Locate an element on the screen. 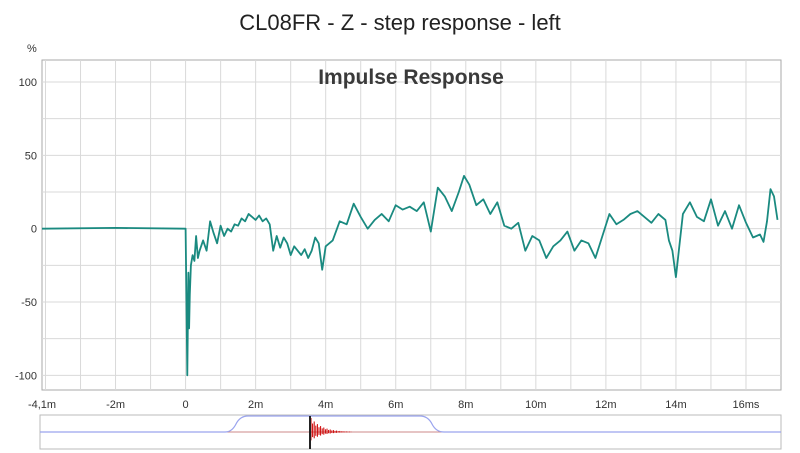  chart-subtitle: Impulse Response is located at coordinates (411, 77).